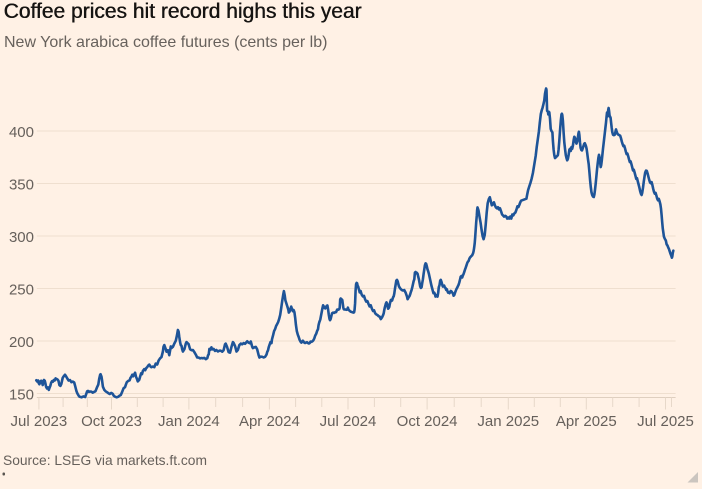 The image size is (702, 489). What do you see at coordinates (39, 421) in the screenshot?
I see `svg-text: Jul 2023` at bounding box center [39, 421].